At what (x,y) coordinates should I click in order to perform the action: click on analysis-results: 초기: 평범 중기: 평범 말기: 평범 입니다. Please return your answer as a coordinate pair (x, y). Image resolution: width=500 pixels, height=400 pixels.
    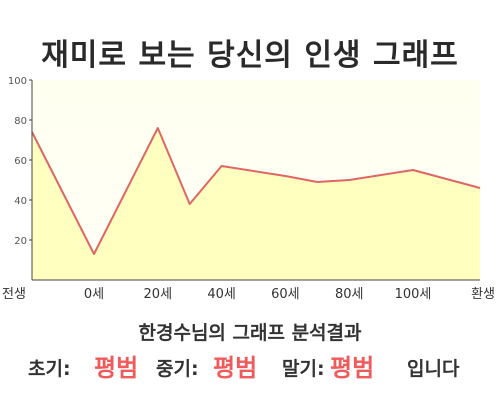
    Looking at the image, I should click on (250, 364).